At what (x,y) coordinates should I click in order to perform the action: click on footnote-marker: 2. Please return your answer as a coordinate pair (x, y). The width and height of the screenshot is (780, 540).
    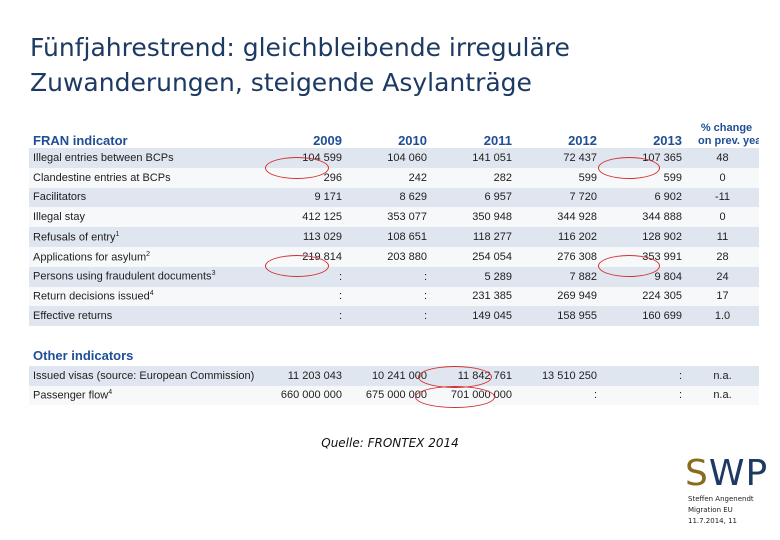
    Looking at the image, I should click on (148, 254).